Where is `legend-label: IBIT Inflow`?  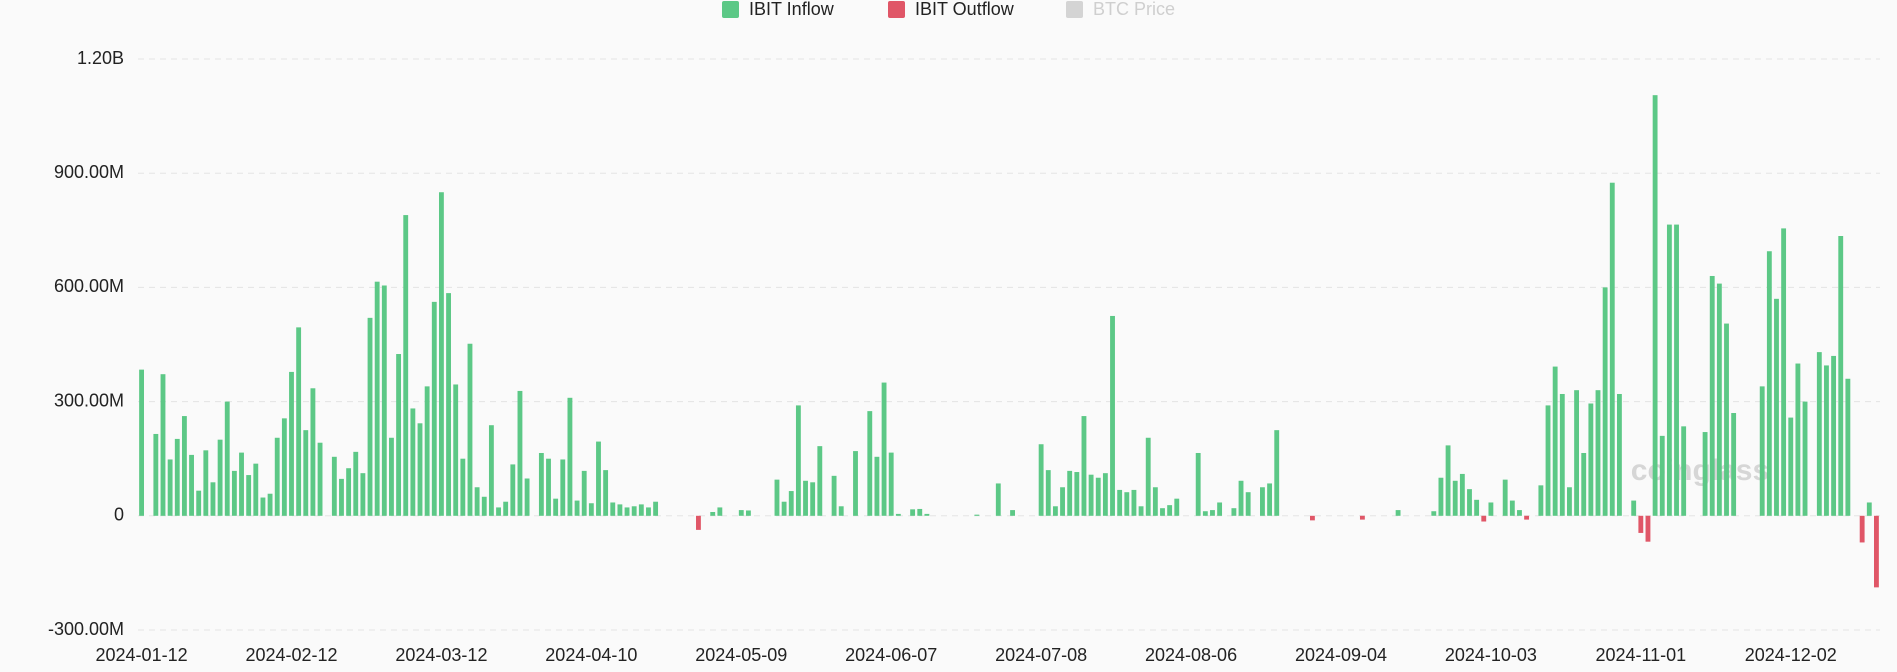 legend-label: IBIT Inflow is located at coordinates (792, 9).